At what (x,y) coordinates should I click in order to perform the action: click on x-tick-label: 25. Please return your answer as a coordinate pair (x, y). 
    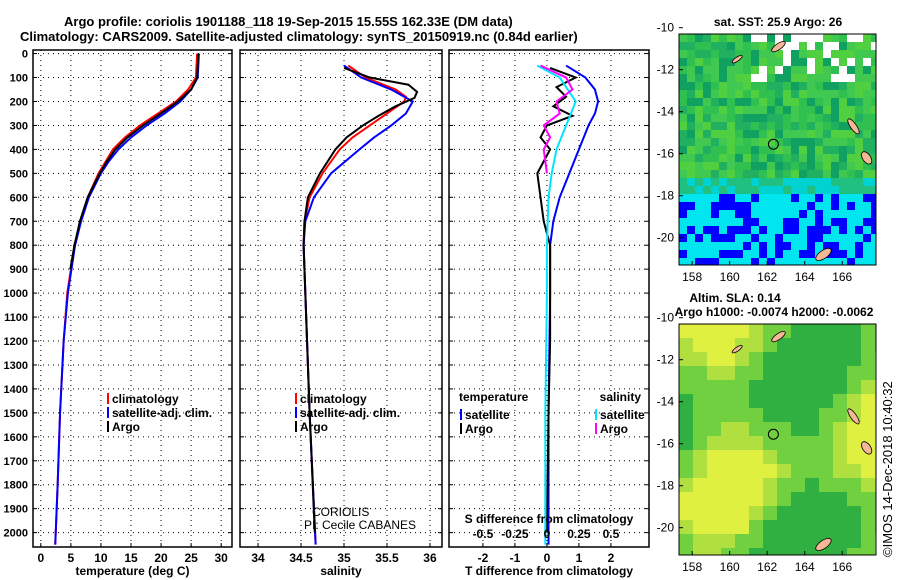
    Looking at the image, I should click on (191, 558).